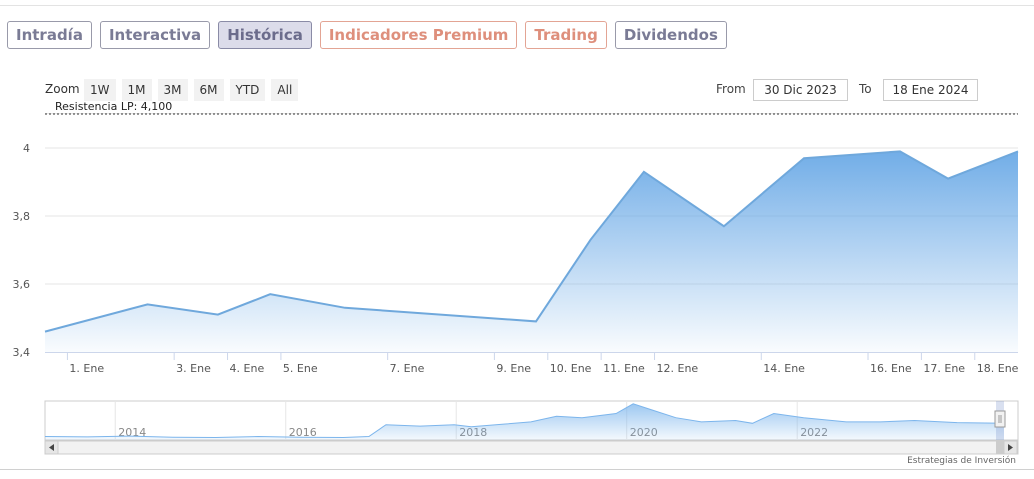  What do you see at coordinates (285, 90) in the screenshot?
I see `zoom-all-button: All` at bounding box center [285, 90].